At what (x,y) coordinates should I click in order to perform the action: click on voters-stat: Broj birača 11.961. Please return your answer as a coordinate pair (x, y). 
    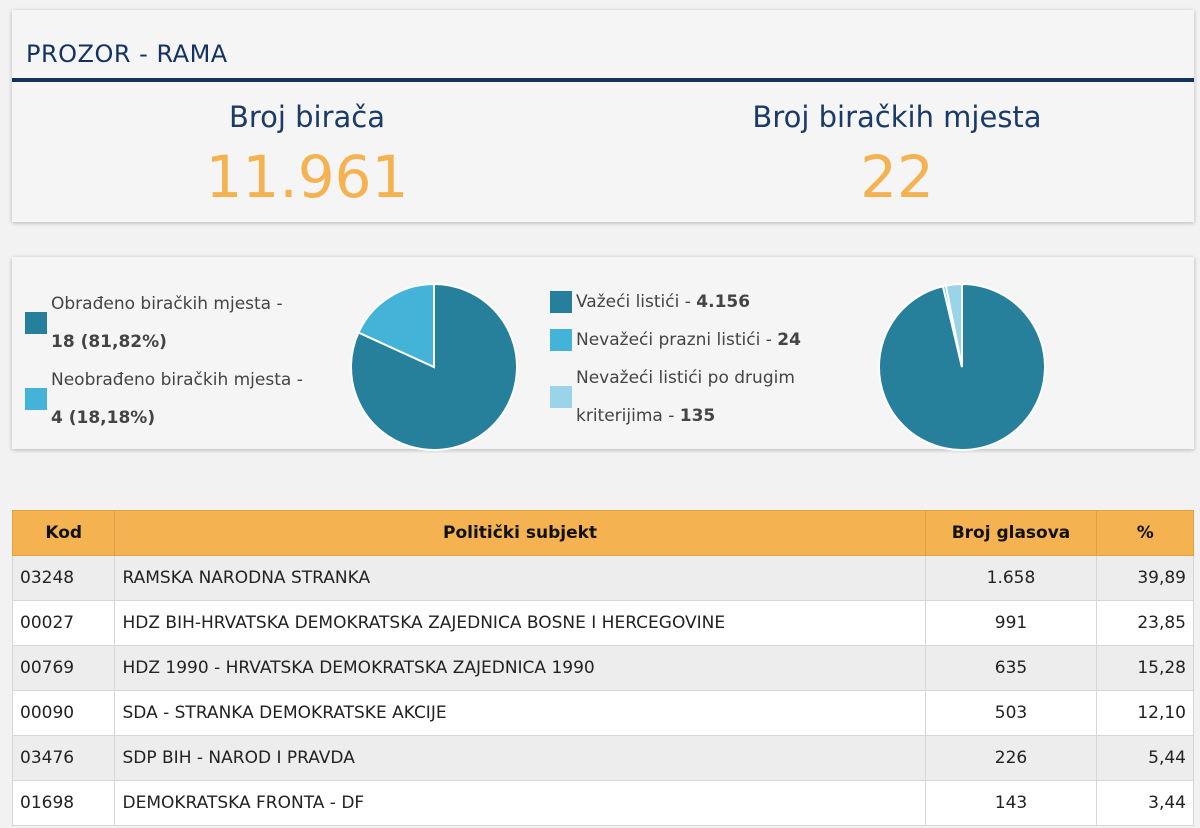
    Looking at the image, I should click on (307, 153).